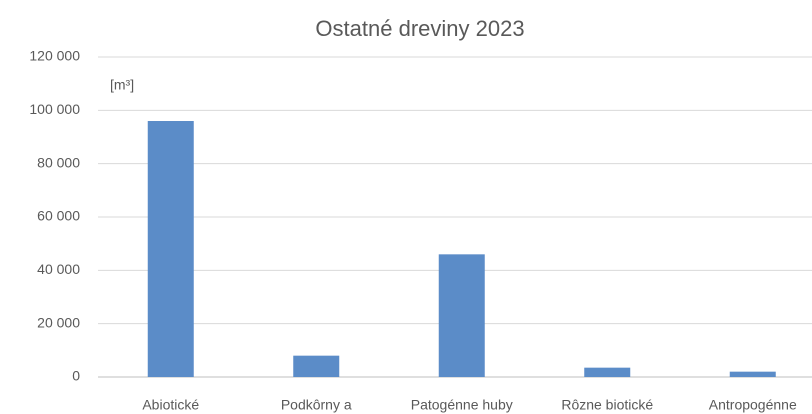 The width and height of the screenshot is (812, 414). I want to click on y-tick-label: 80 000, so click(58, 162).